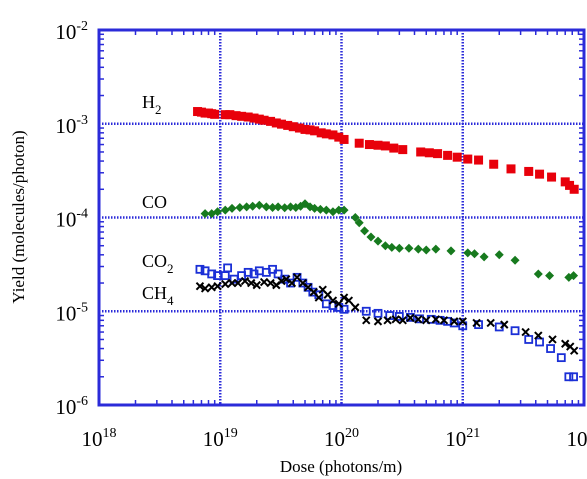 This screenshot has height=479, width=587. Describe the element at coordinates (18, 216) in the screenshot. I see `y-axis-title: Yield (molecules/photon)` at that location.